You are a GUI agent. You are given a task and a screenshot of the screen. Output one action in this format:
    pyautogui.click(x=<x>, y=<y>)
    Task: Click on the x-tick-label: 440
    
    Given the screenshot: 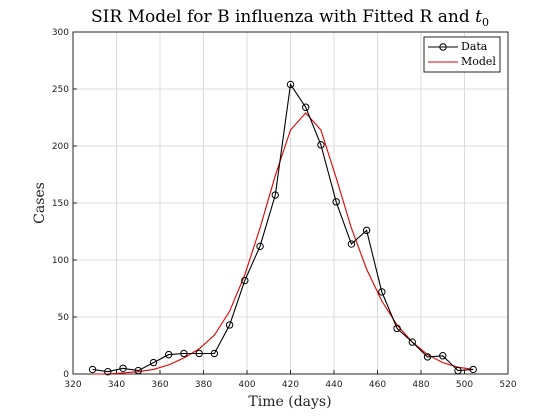 What is the action you would take?
    pyautogui.click(x=333, y=385)
    